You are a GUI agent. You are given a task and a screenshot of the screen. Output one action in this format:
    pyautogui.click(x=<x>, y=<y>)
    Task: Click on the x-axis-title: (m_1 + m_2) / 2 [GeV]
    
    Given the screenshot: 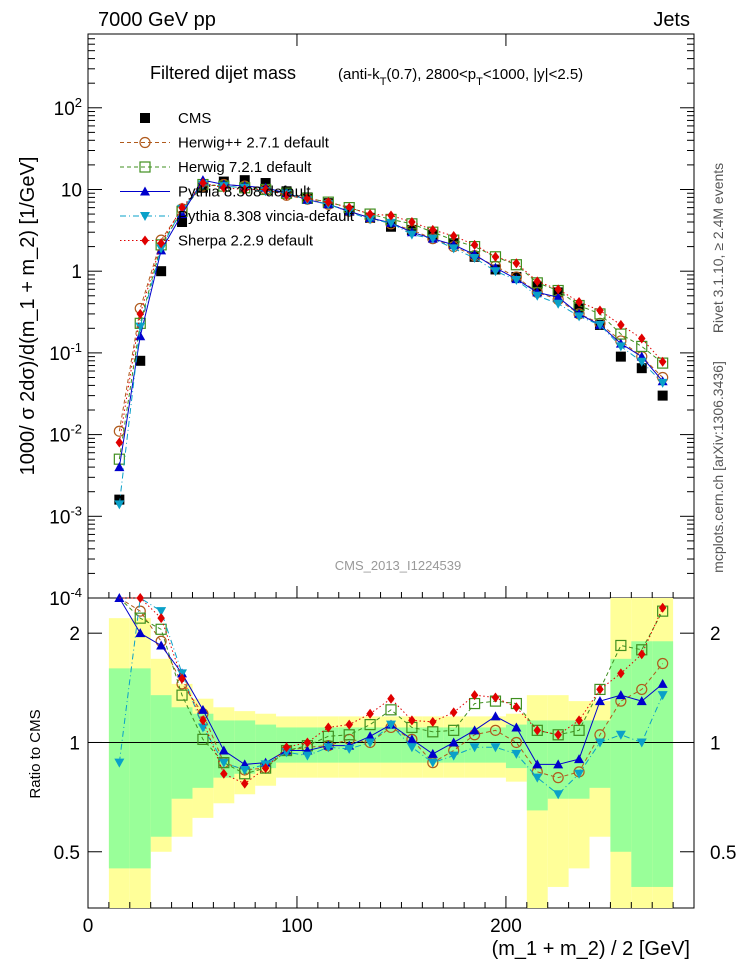 What is the action you would take?
    pyautogui.click(x=591, y=949)
    